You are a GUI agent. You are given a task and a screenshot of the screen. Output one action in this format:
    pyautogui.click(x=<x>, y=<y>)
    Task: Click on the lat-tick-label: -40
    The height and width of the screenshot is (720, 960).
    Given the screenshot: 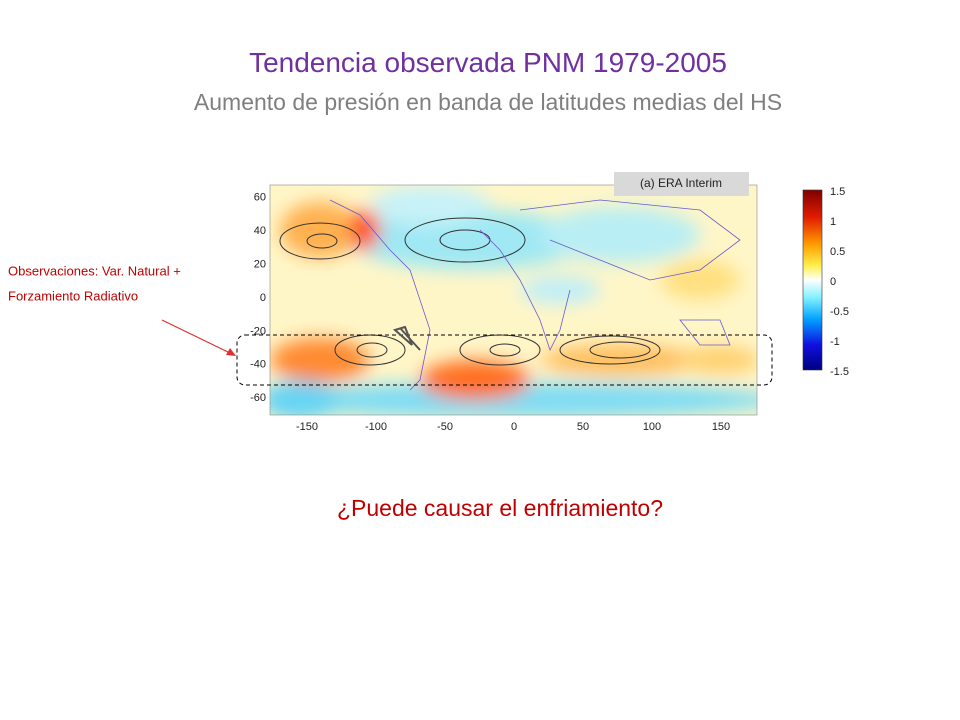 What is the action you would take?
    pyautogui.click(x=258, y=365)
    